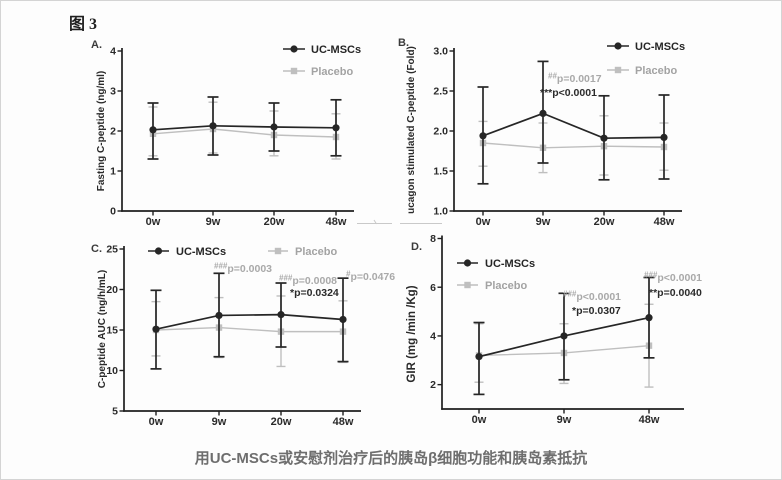 The height and width of the screenshot is (480, 782). What do you see at coordinates (308, 281) in the screenshot?
I see `significance-annotation: ###p=0.0008` at bounding box center [308, 281].